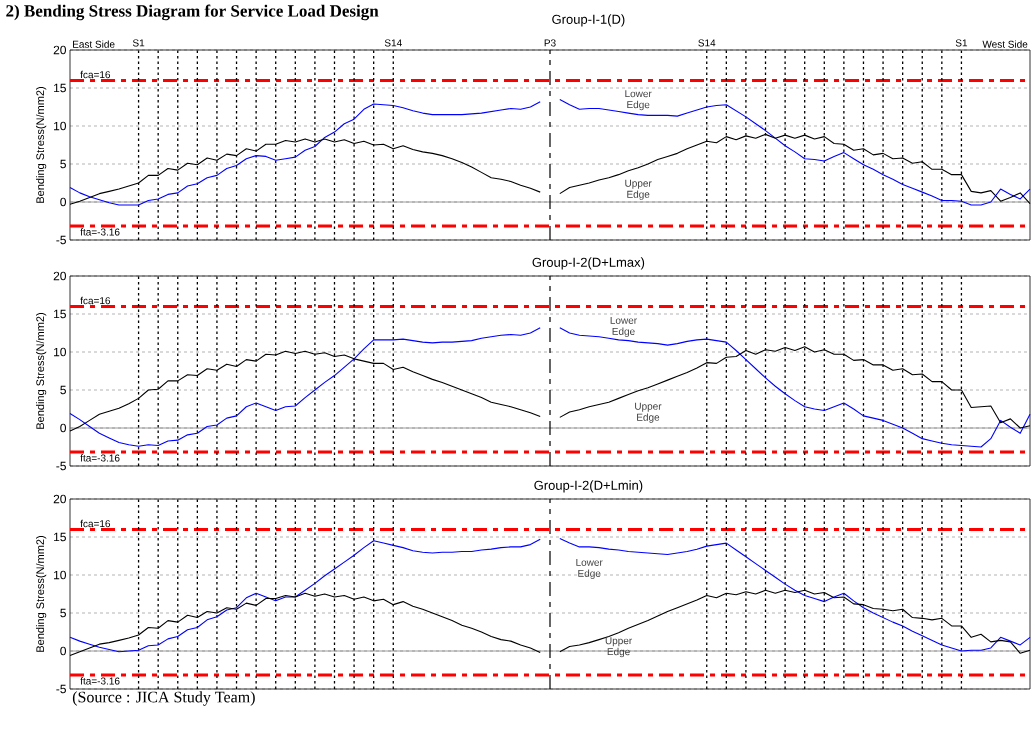  I want to click on chart-subtitle: Group-I-1(D), so click(588, 20).